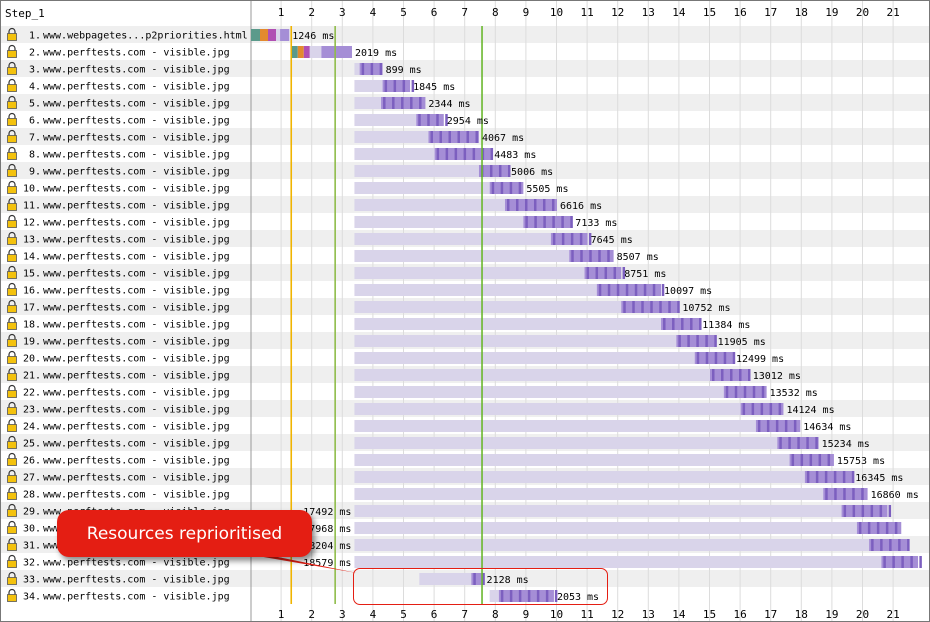 Image resolution: width=930 pixels, height=622 pixels. I want to click on request-label: 19. www.perftests.com - visible.jpg, so click(118, 340).